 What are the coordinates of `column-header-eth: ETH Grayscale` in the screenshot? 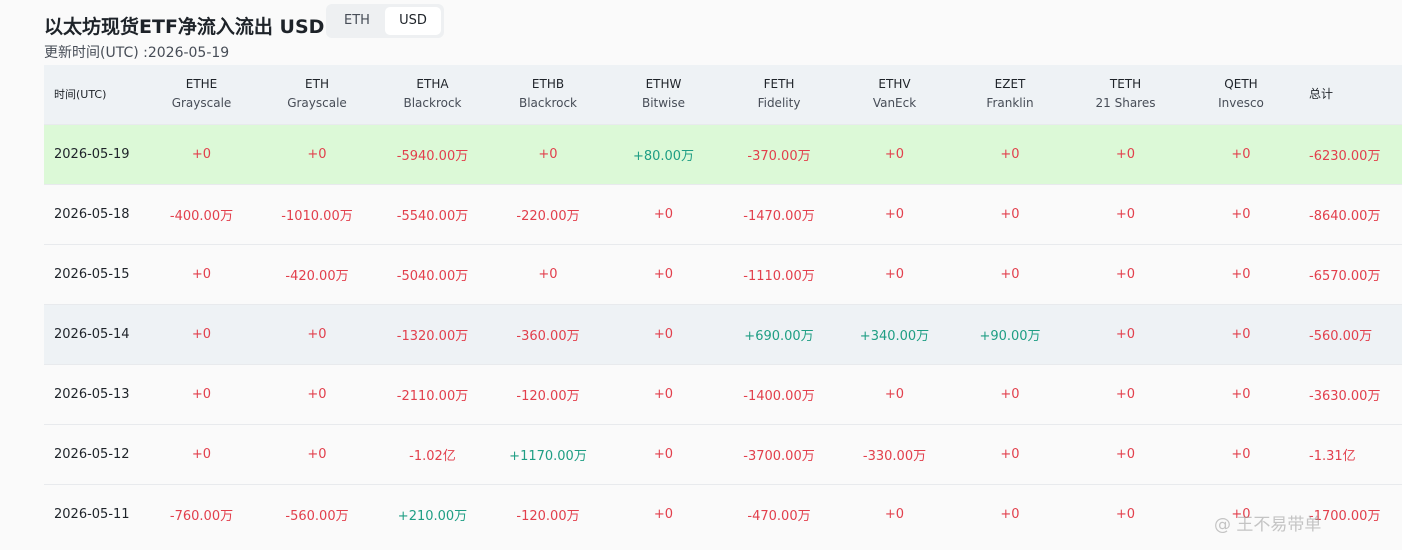 It's located at (317, 94).